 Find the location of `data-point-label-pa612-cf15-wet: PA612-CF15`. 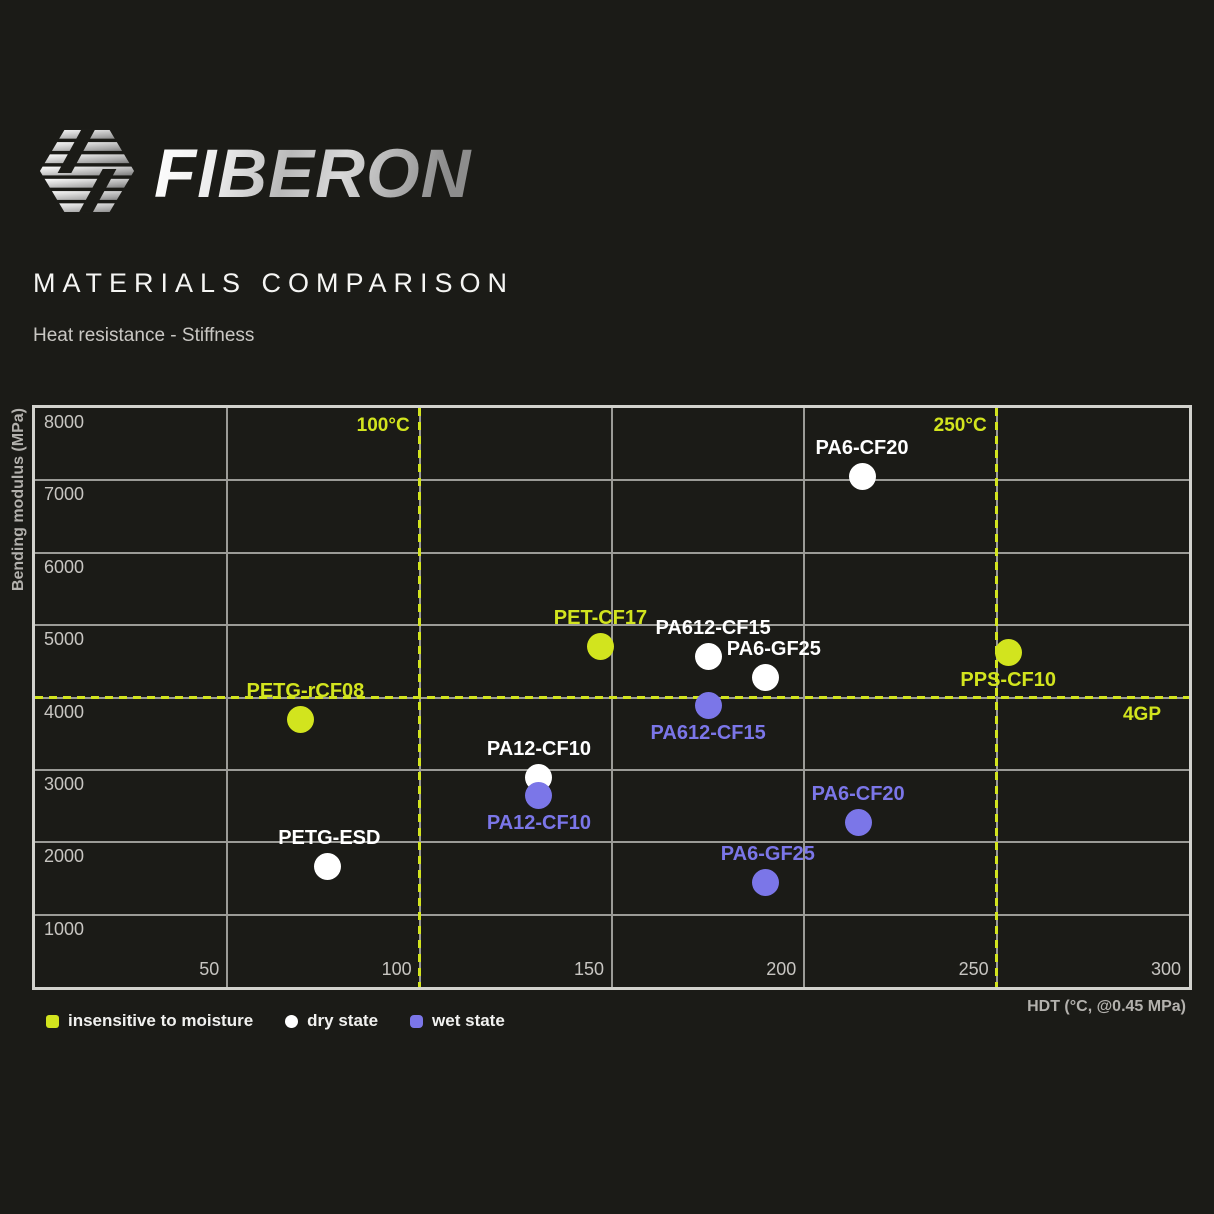

data-point-label-pa612-cf15-wet: PA612-CF15 is located at coordinates (708, 732).